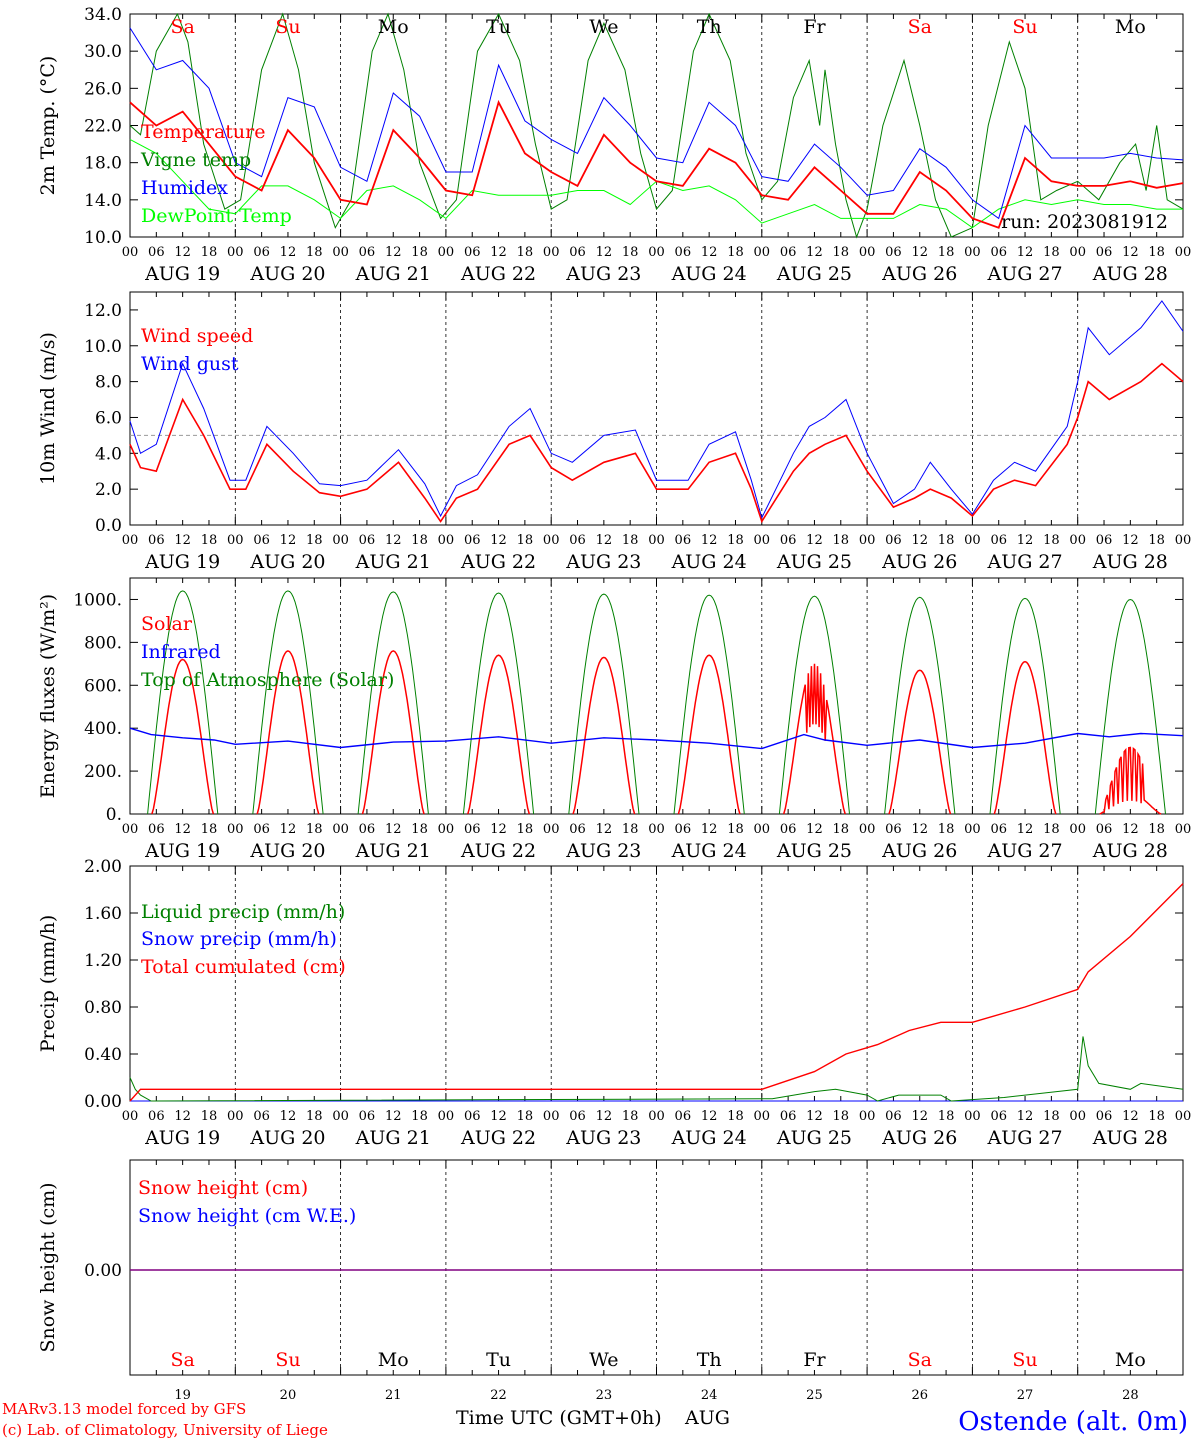 This screenshot has width=1194, height=1440. Describe the element at coordinates (656, 125) in the screenshot. I see `series-line-vigne-temp` at that location.